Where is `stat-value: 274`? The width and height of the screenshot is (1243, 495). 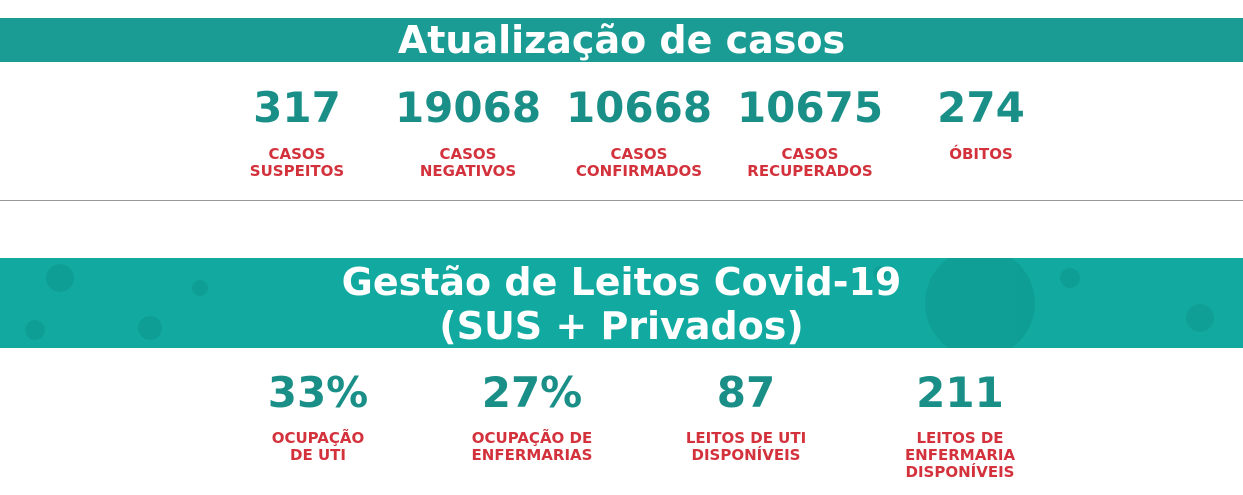
stat-value: 274 is located at coordinates (981, 107).